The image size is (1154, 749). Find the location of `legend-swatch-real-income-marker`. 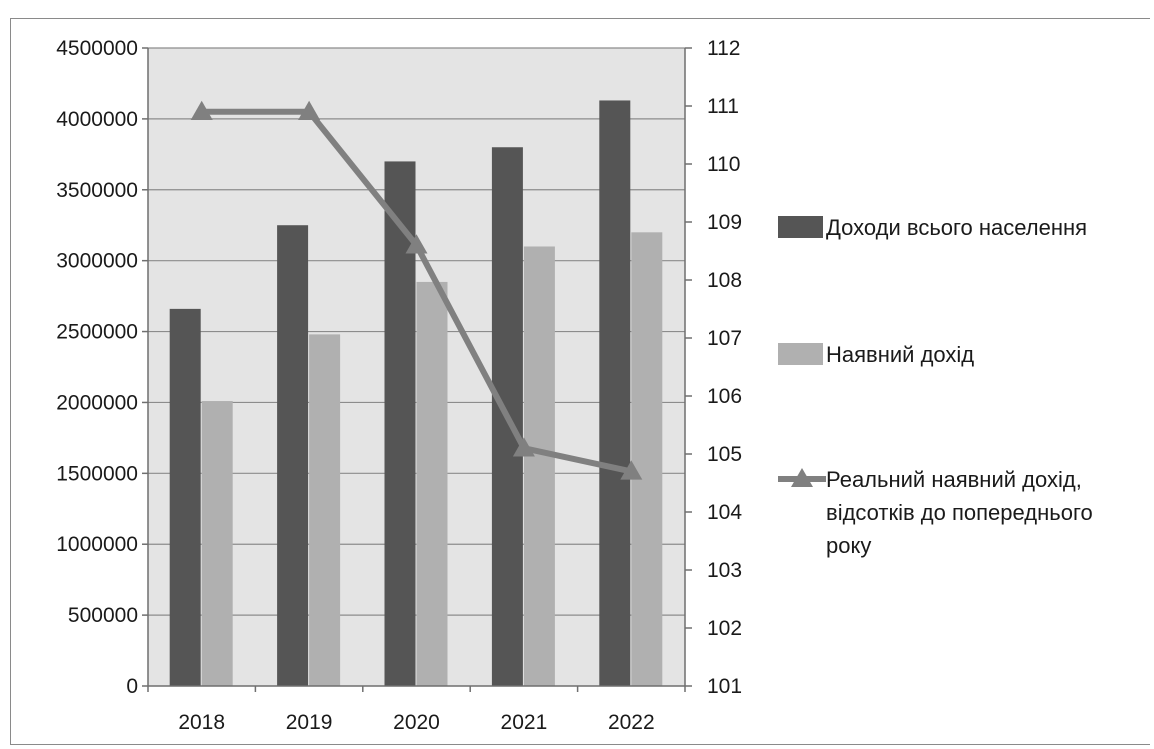

legend-swatch-real-income-marker is located at coordinates (802, 477).